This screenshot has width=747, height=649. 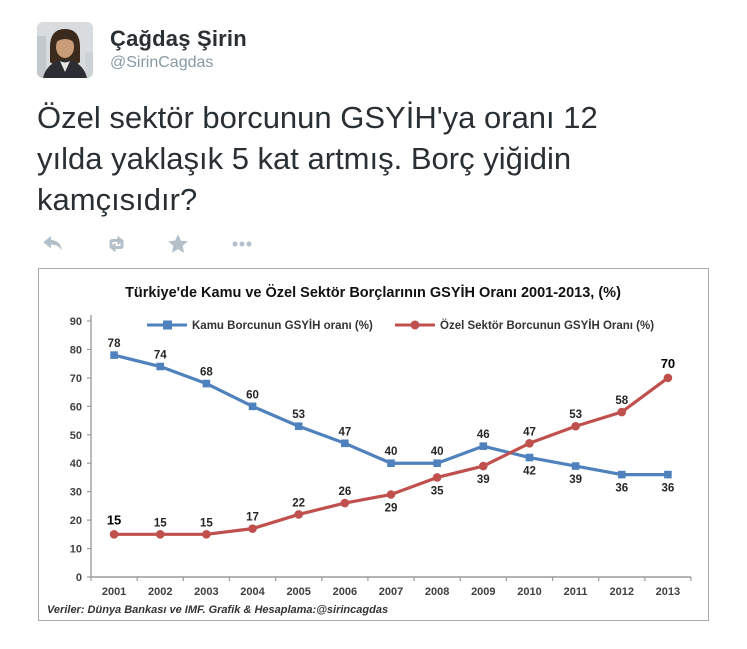 What do you see at coordinates (391, 509) in the screenshot?
I see `data-label: 29` at bounding box center [391, 509].